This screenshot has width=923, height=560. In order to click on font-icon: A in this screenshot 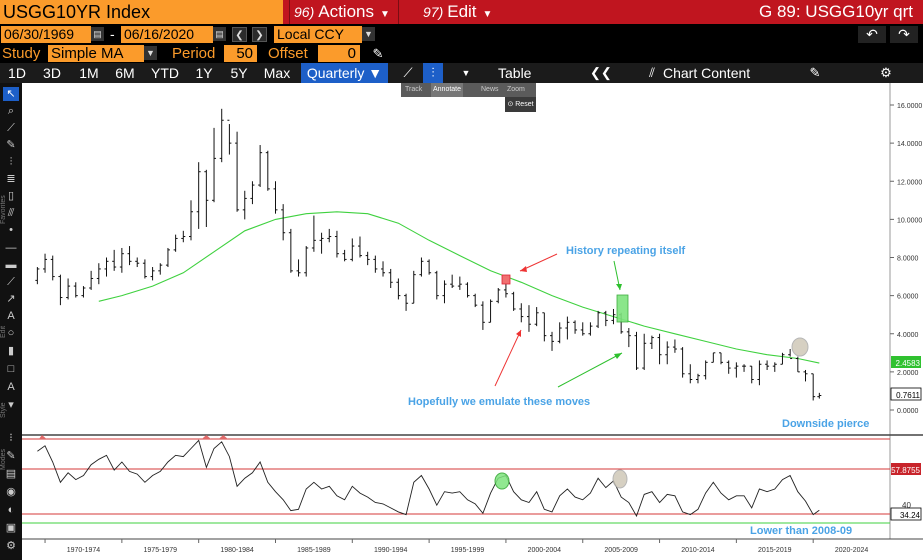, I will do `click(11, 387)`.